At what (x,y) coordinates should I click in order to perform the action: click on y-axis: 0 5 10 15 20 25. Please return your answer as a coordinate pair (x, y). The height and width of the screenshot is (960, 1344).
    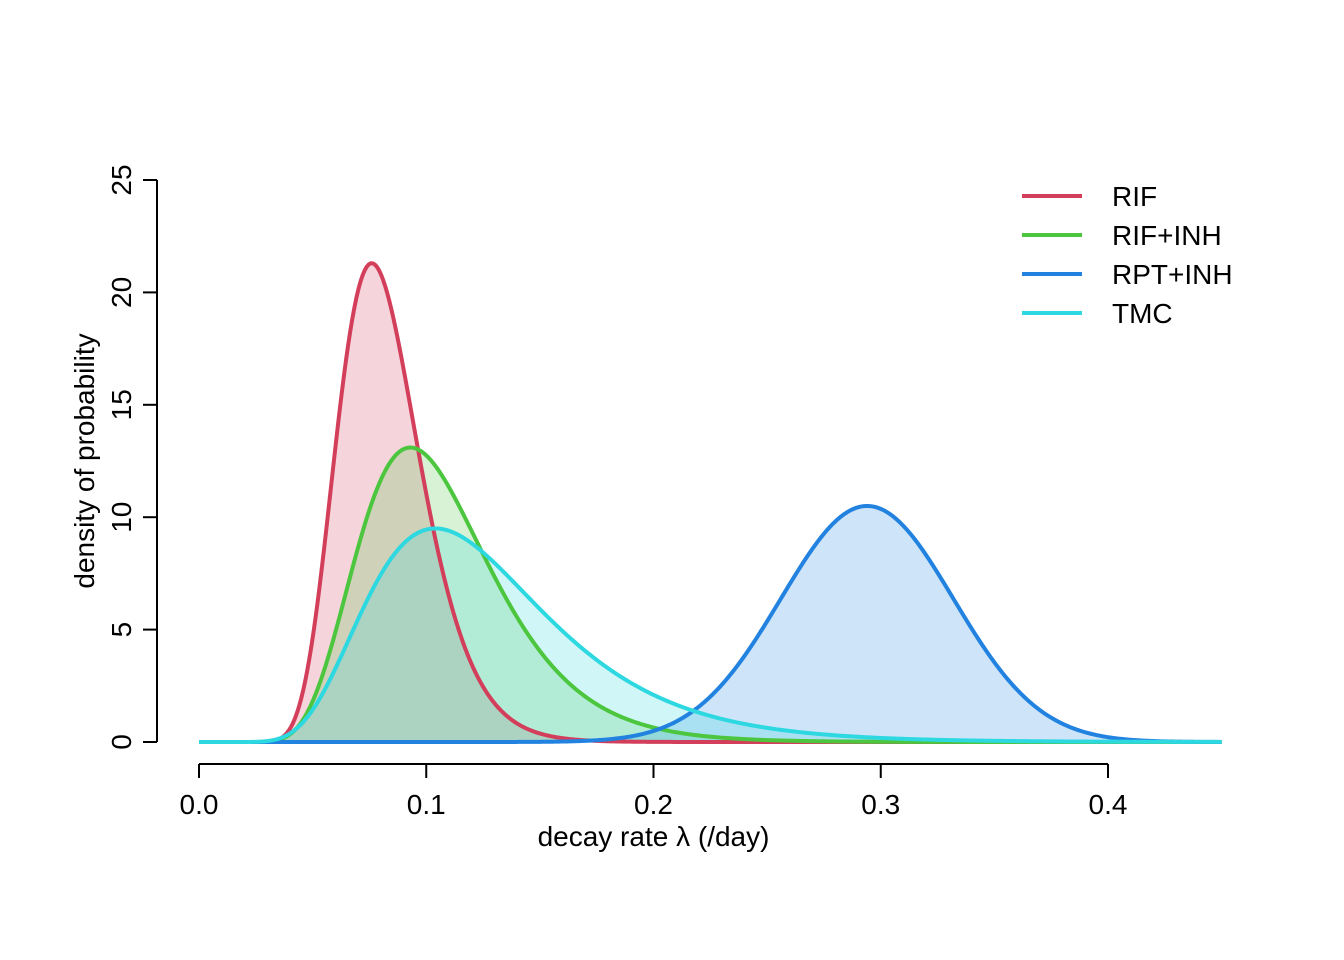
    Looking at the image, I should click on (132, 457).